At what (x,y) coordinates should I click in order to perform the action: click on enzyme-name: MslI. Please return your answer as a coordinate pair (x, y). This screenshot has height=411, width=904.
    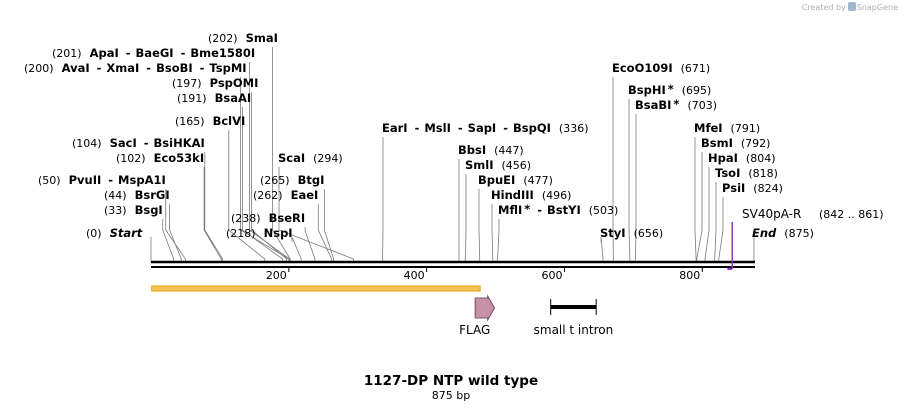
    Looking at the image, I should click on (437, 128).